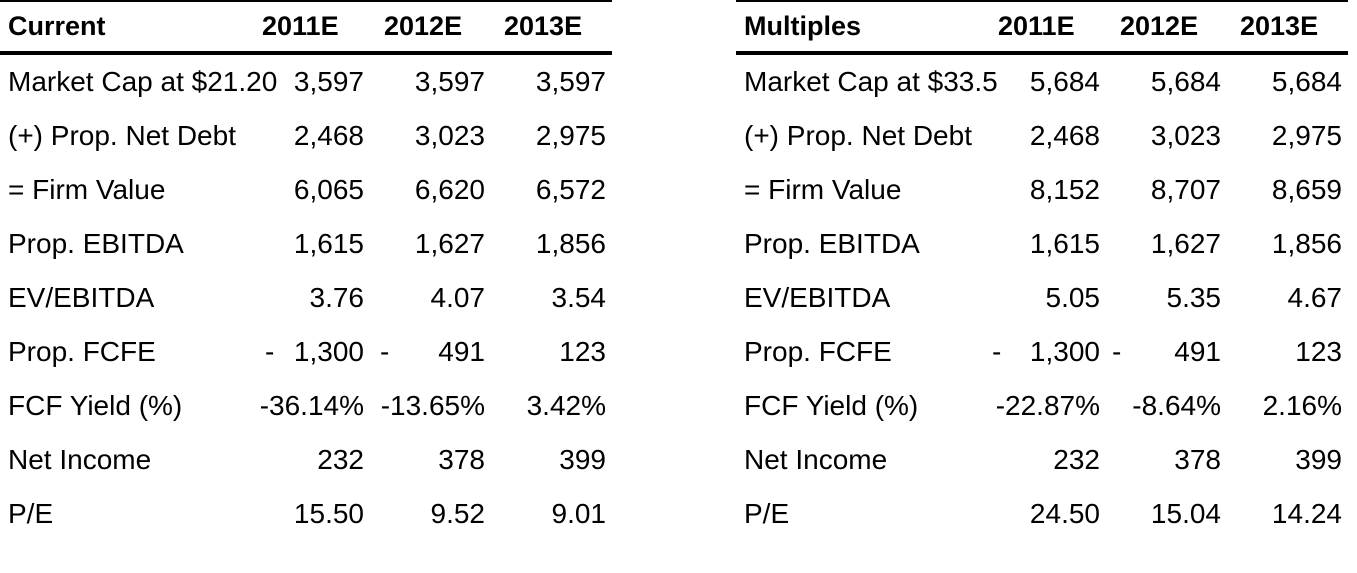 The image size is (1357, 573). I want to click on value-2012: 15.04, so click(1185, 513).